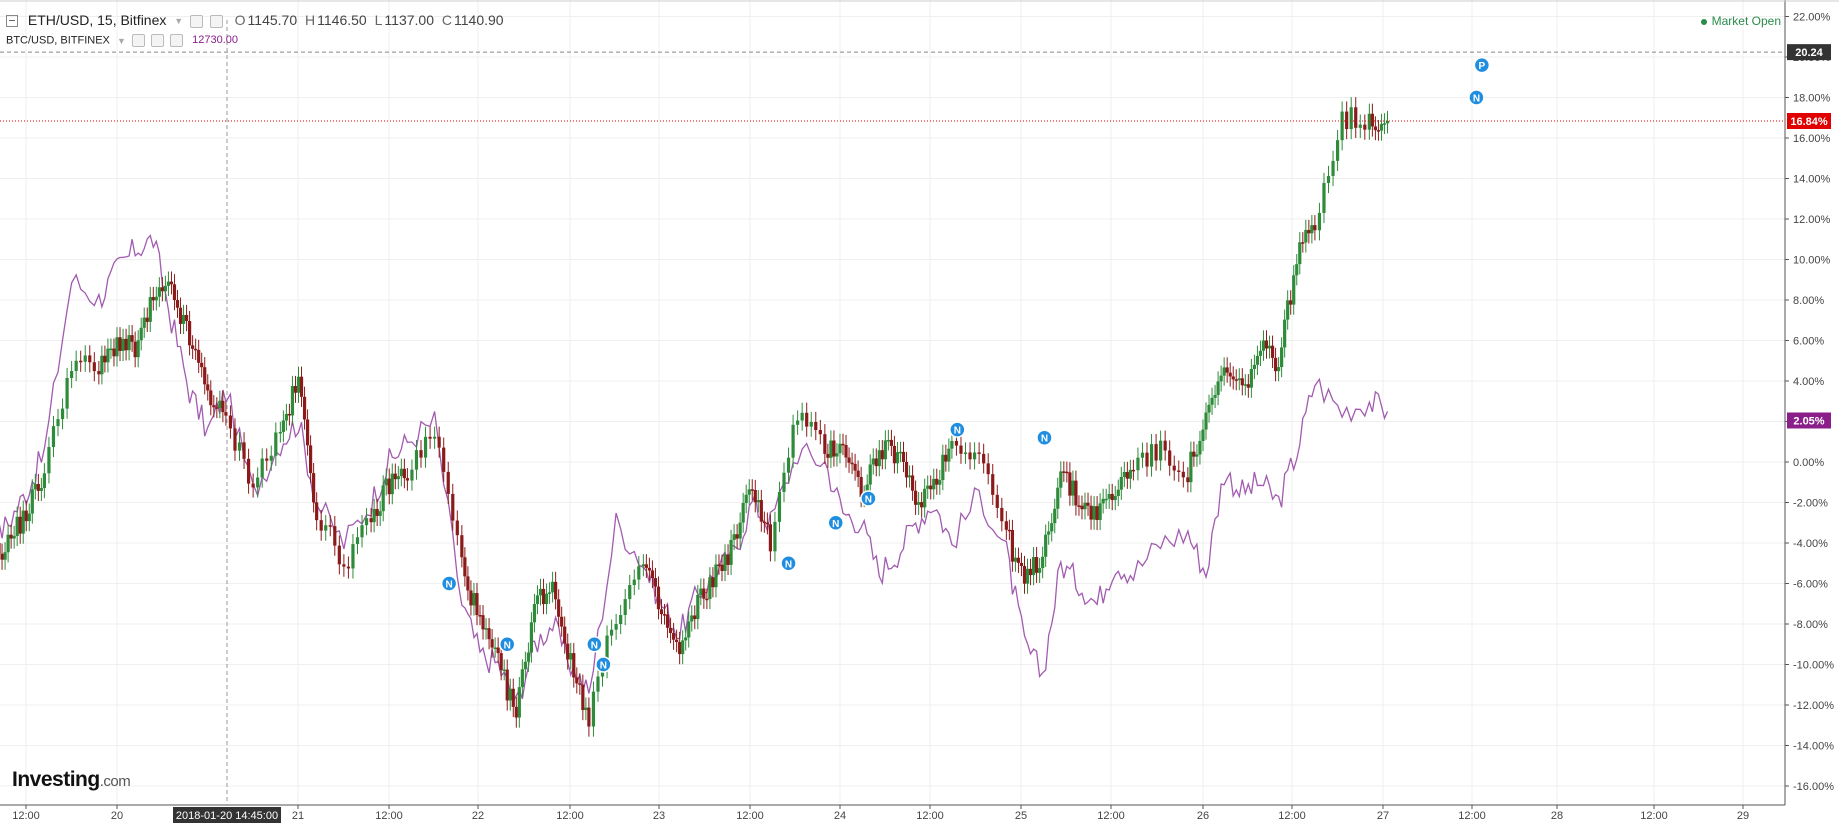 This screenshot has width=1839, height=823. I want to click on news-marker-icon, so click(594, 644).